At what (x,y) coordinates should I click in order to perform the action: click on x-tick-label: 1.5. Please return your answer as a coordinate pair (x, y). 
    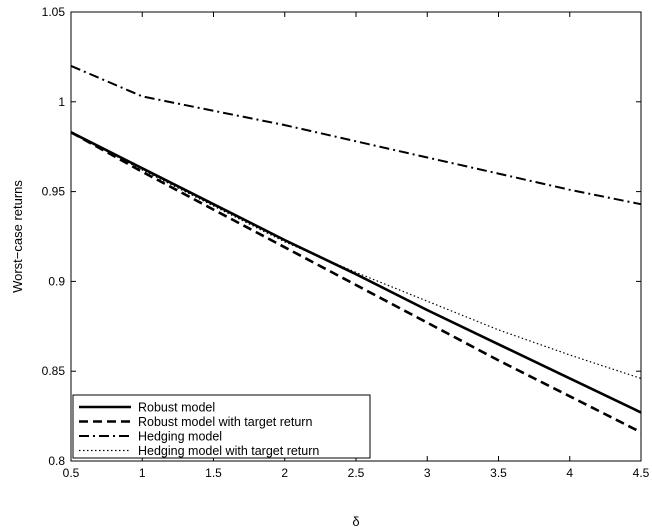
    Looking at the image, I should click on (213, 473).